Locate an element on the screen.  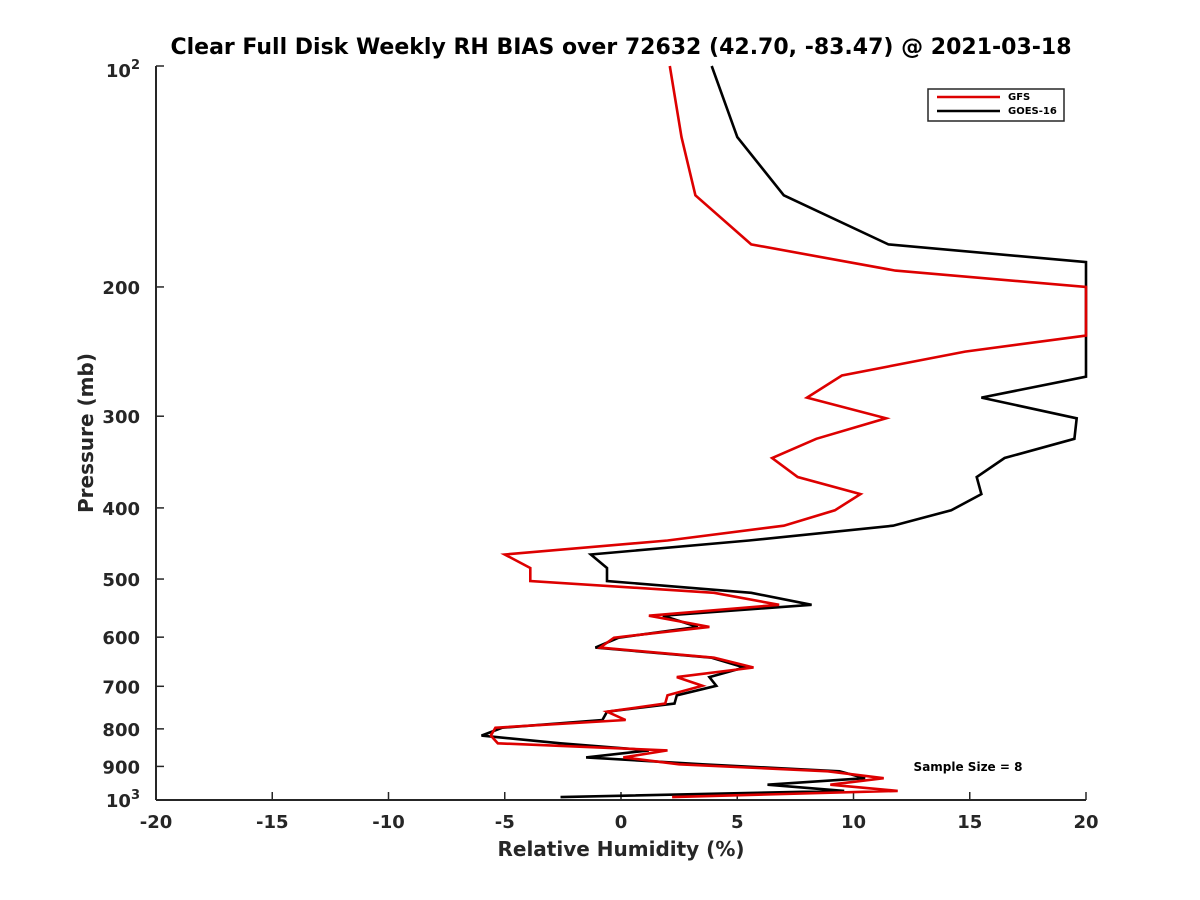
y-tick-label-1000: 10³ is located at coordinates (123, 800).